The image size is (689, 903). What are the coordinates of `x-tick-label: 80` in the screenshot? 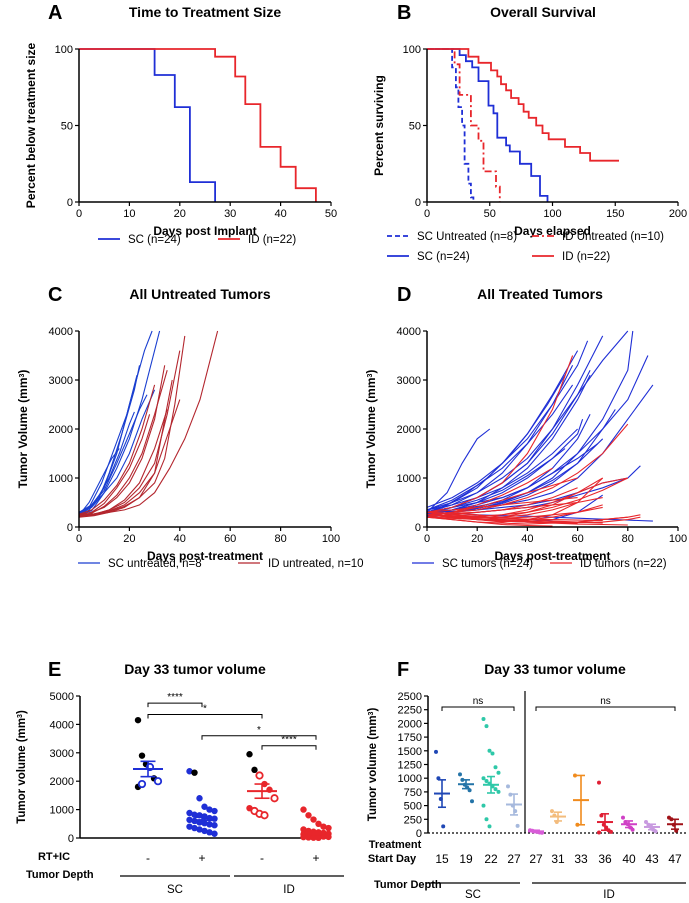 It's located at (280, 539).